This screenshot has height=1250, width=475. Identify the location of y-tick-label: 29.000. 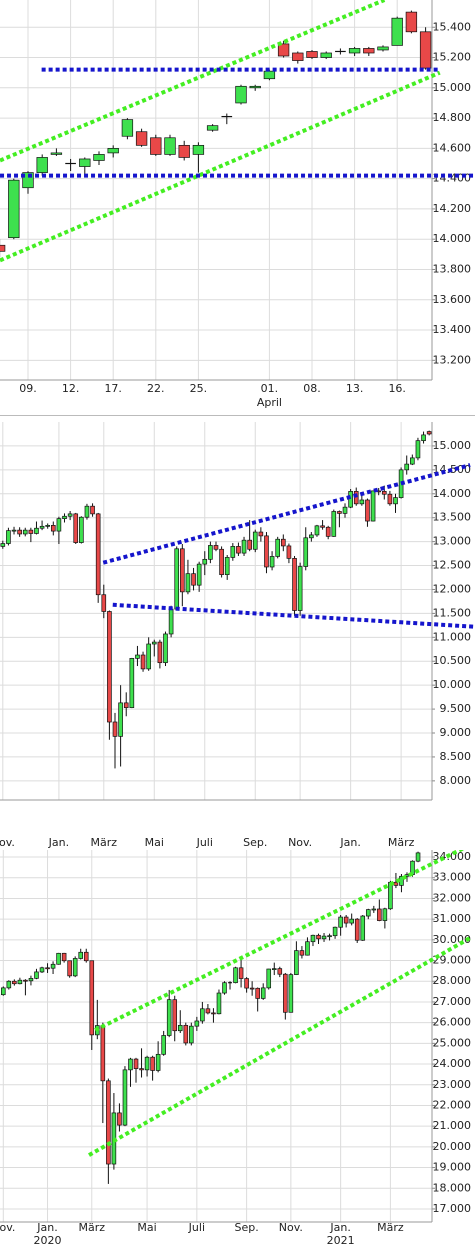
(452, 960).